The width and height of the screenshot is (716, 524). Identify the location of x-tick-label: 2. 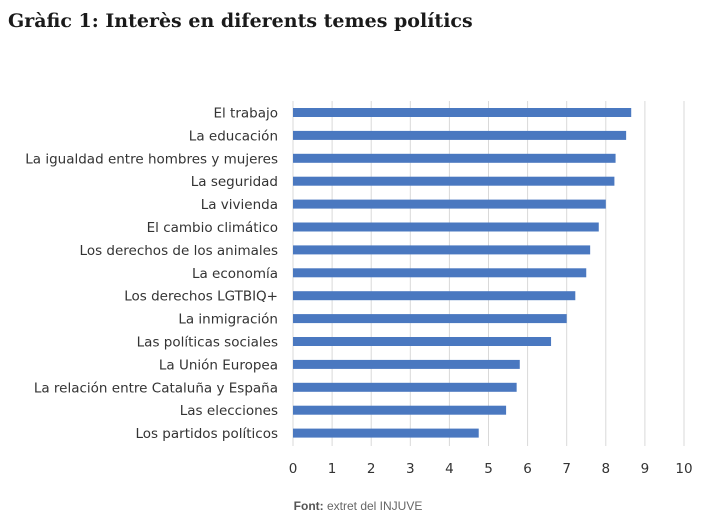
(371, 469).